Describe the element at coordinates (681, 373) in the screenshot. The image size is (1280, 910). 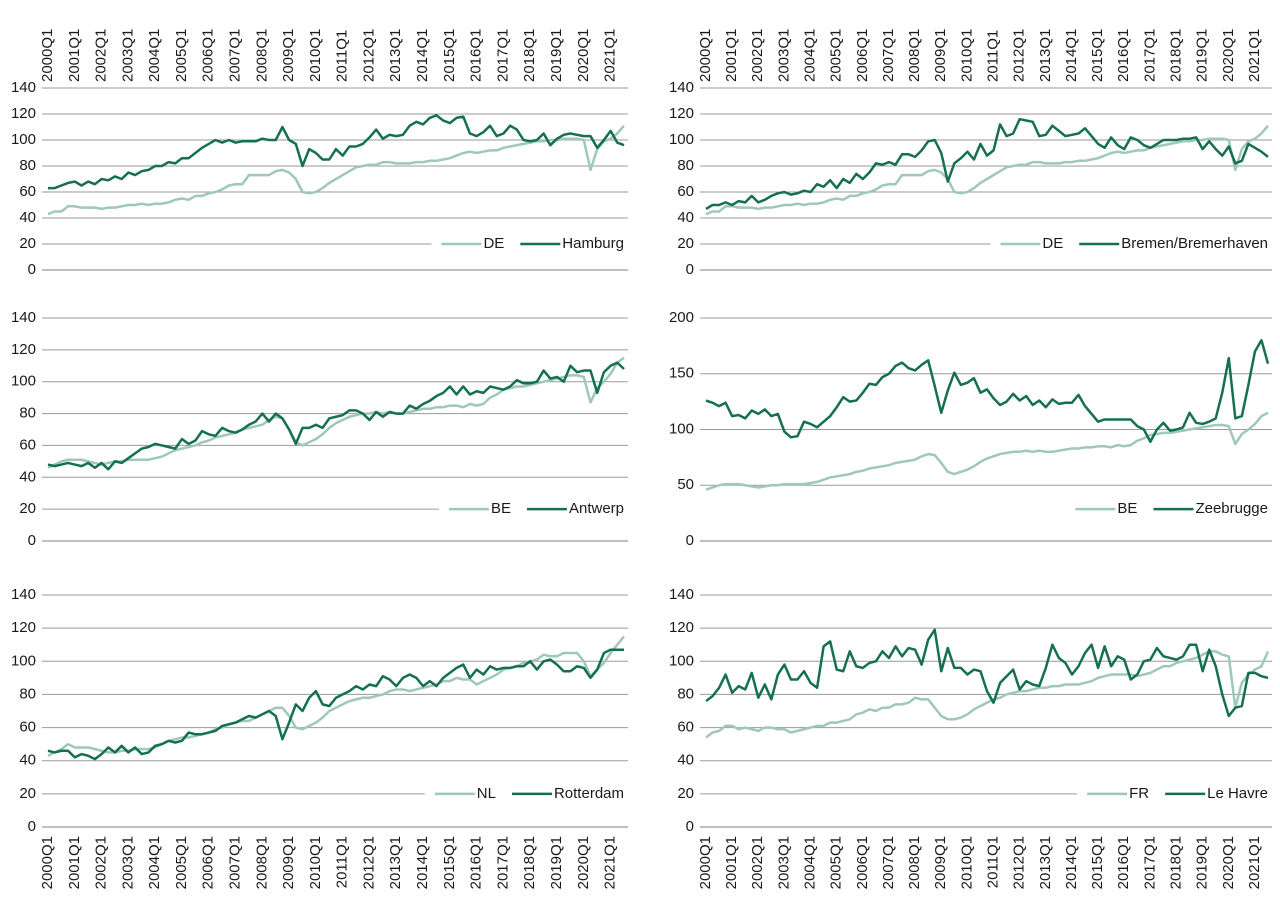
I see `y-tick-label: 150` at that location.